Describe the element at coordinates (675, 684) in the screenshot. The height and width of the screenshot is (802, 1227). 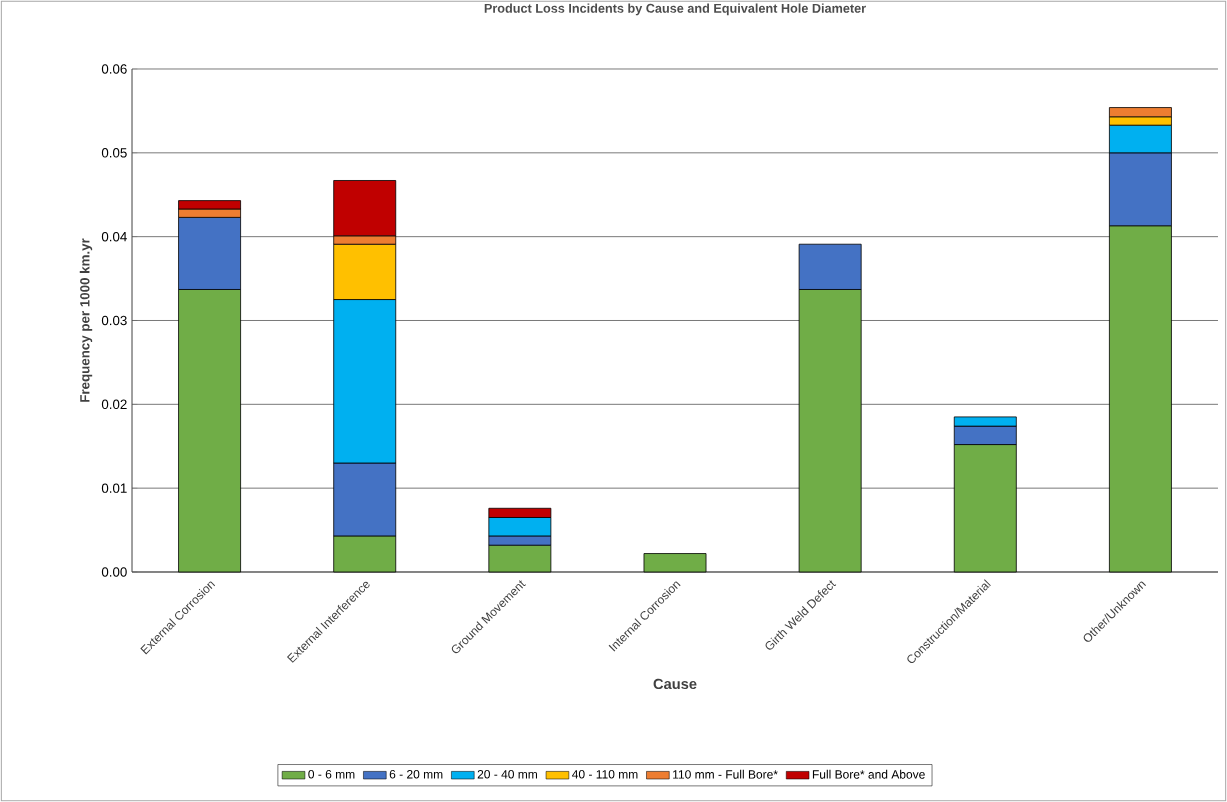
I see `x-axis-title: Cause` at that location.